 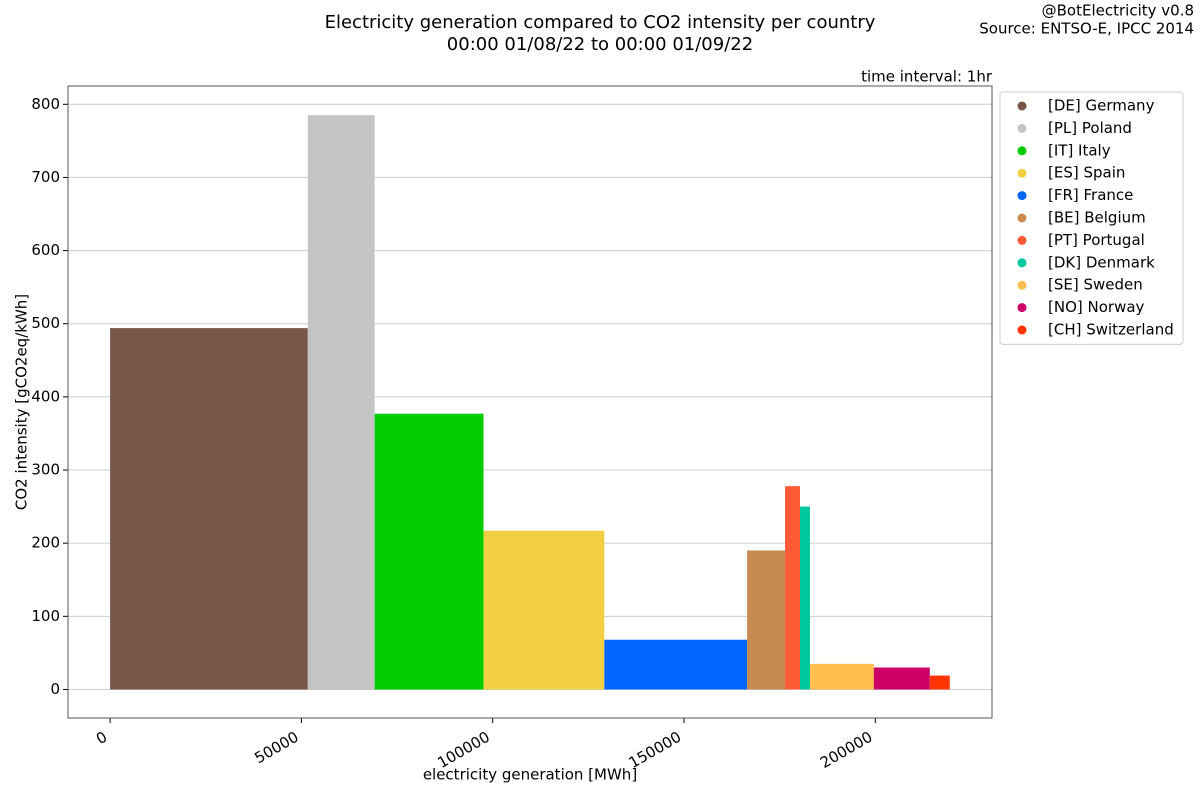 I want to click on chart-subtitle: 00:00 01/08/22 to 00:00 01/09/22, so click(x=600, y=44).